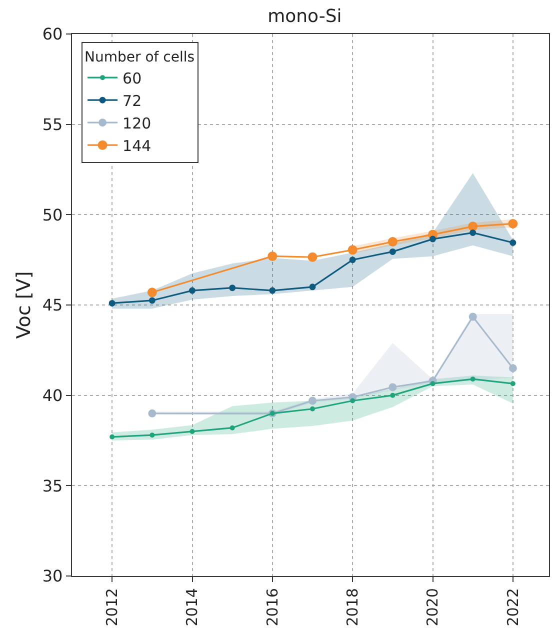  I want to click on x-tick-label: 2016, so click(272, 607).